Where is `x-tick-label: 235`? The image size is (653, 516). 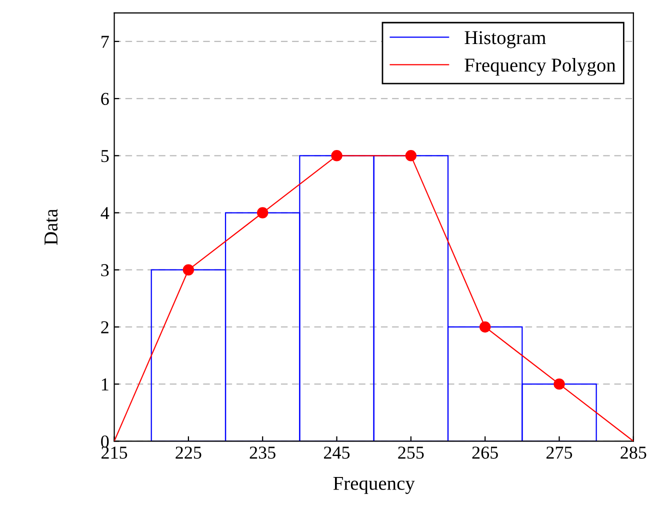
x-tick-label: 235 is located at coordinates (263, 452).